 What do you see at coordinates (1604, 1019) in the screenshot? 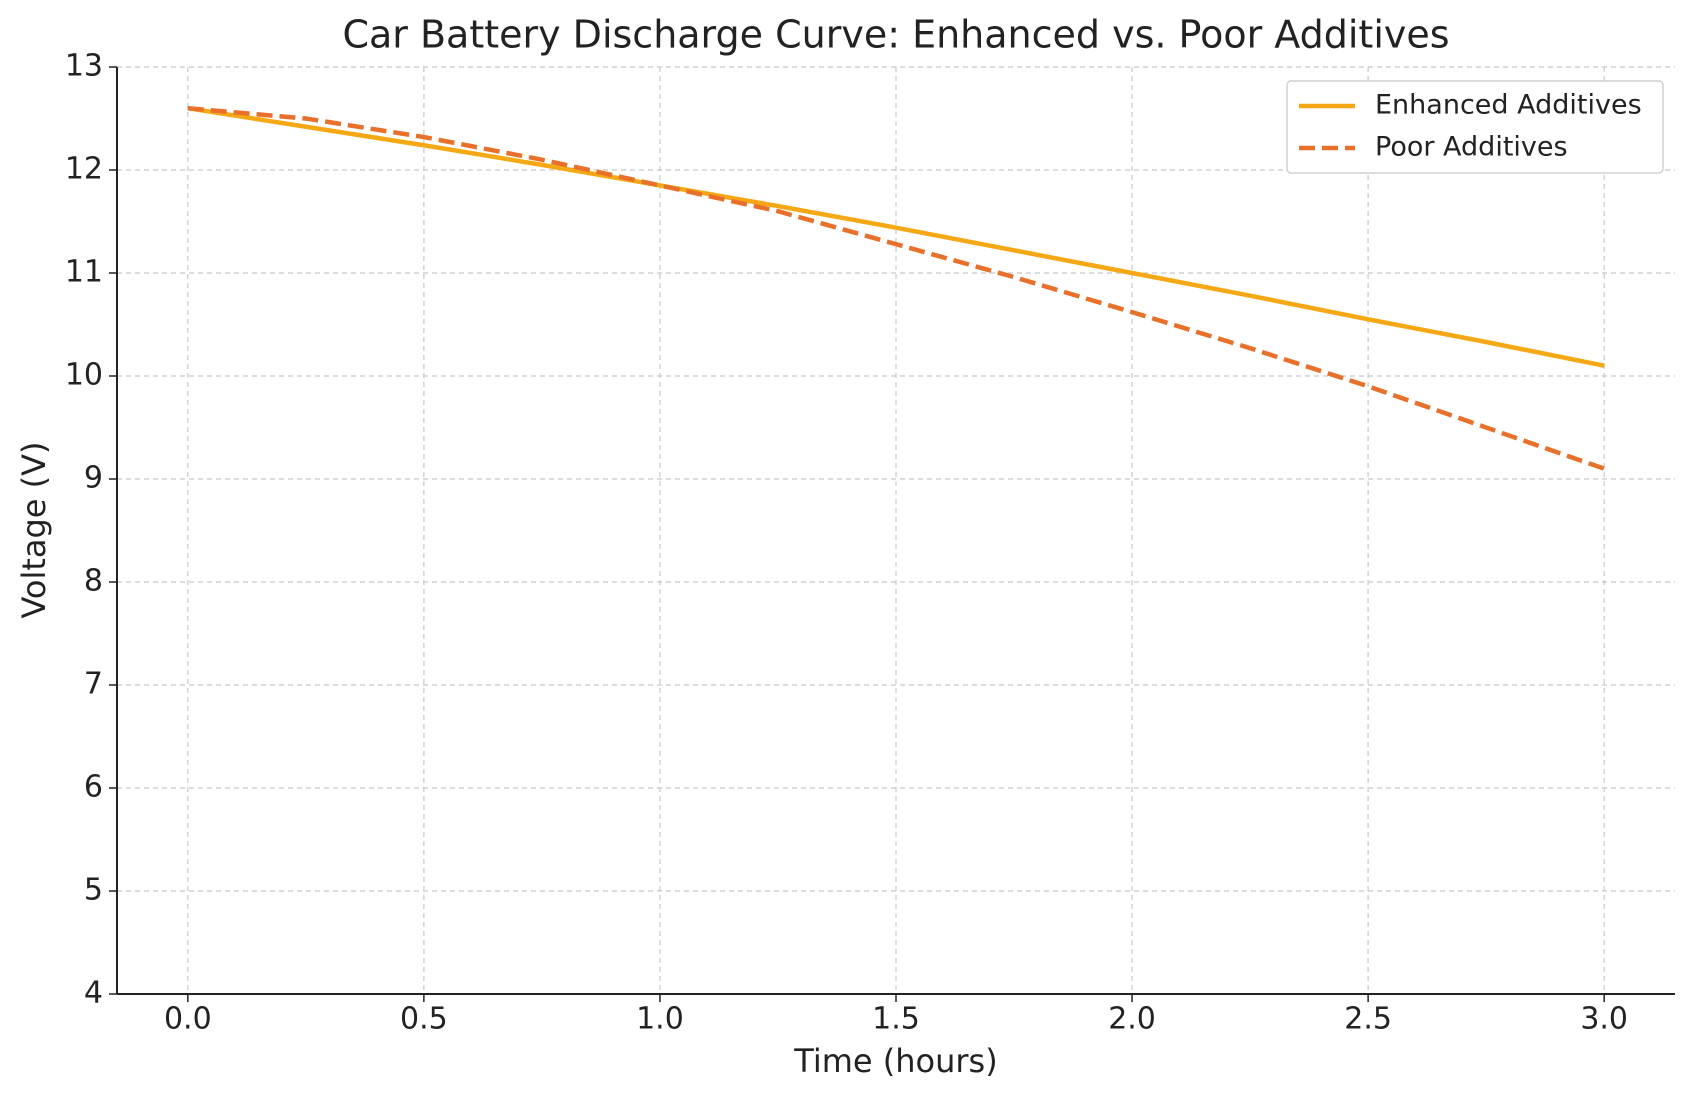
I see `x-tick-label: 3.0` at bounding box center [1604, 1019].